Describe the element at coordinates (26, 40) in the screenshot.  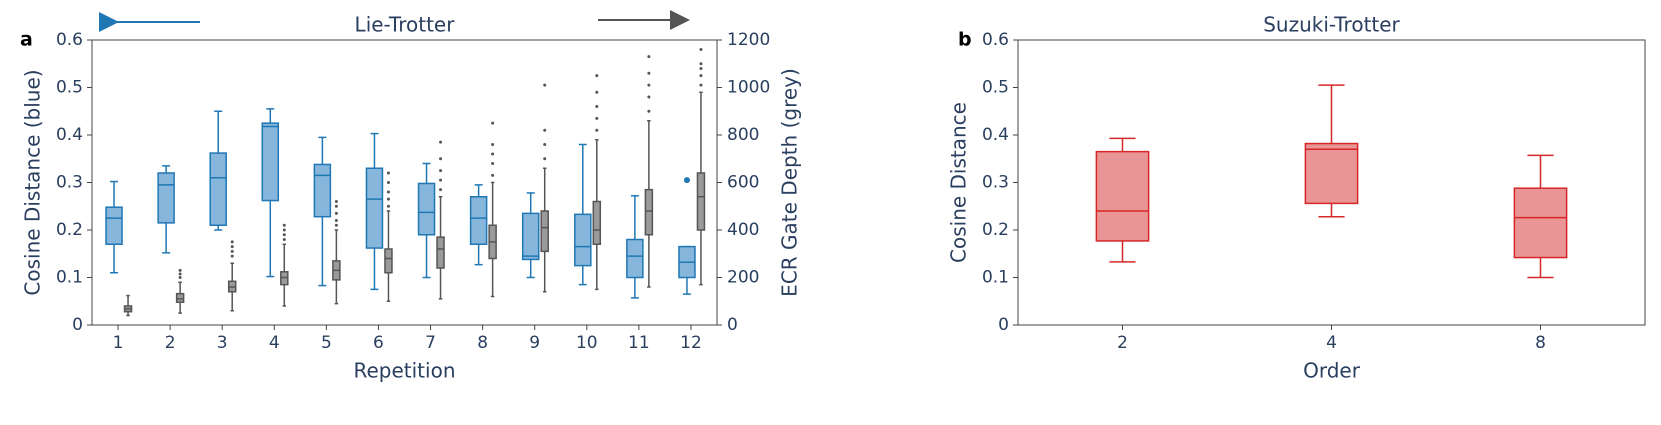
I see `panel-label: a` at that location.